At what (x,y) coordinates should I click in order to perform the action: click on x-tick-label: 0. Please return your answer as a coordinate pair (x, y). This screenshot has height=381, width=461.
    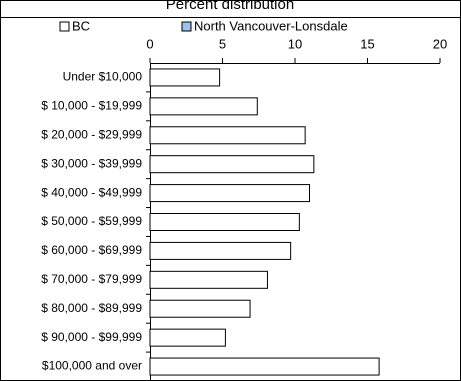
    Looking at the image, I should click on (149, 43).